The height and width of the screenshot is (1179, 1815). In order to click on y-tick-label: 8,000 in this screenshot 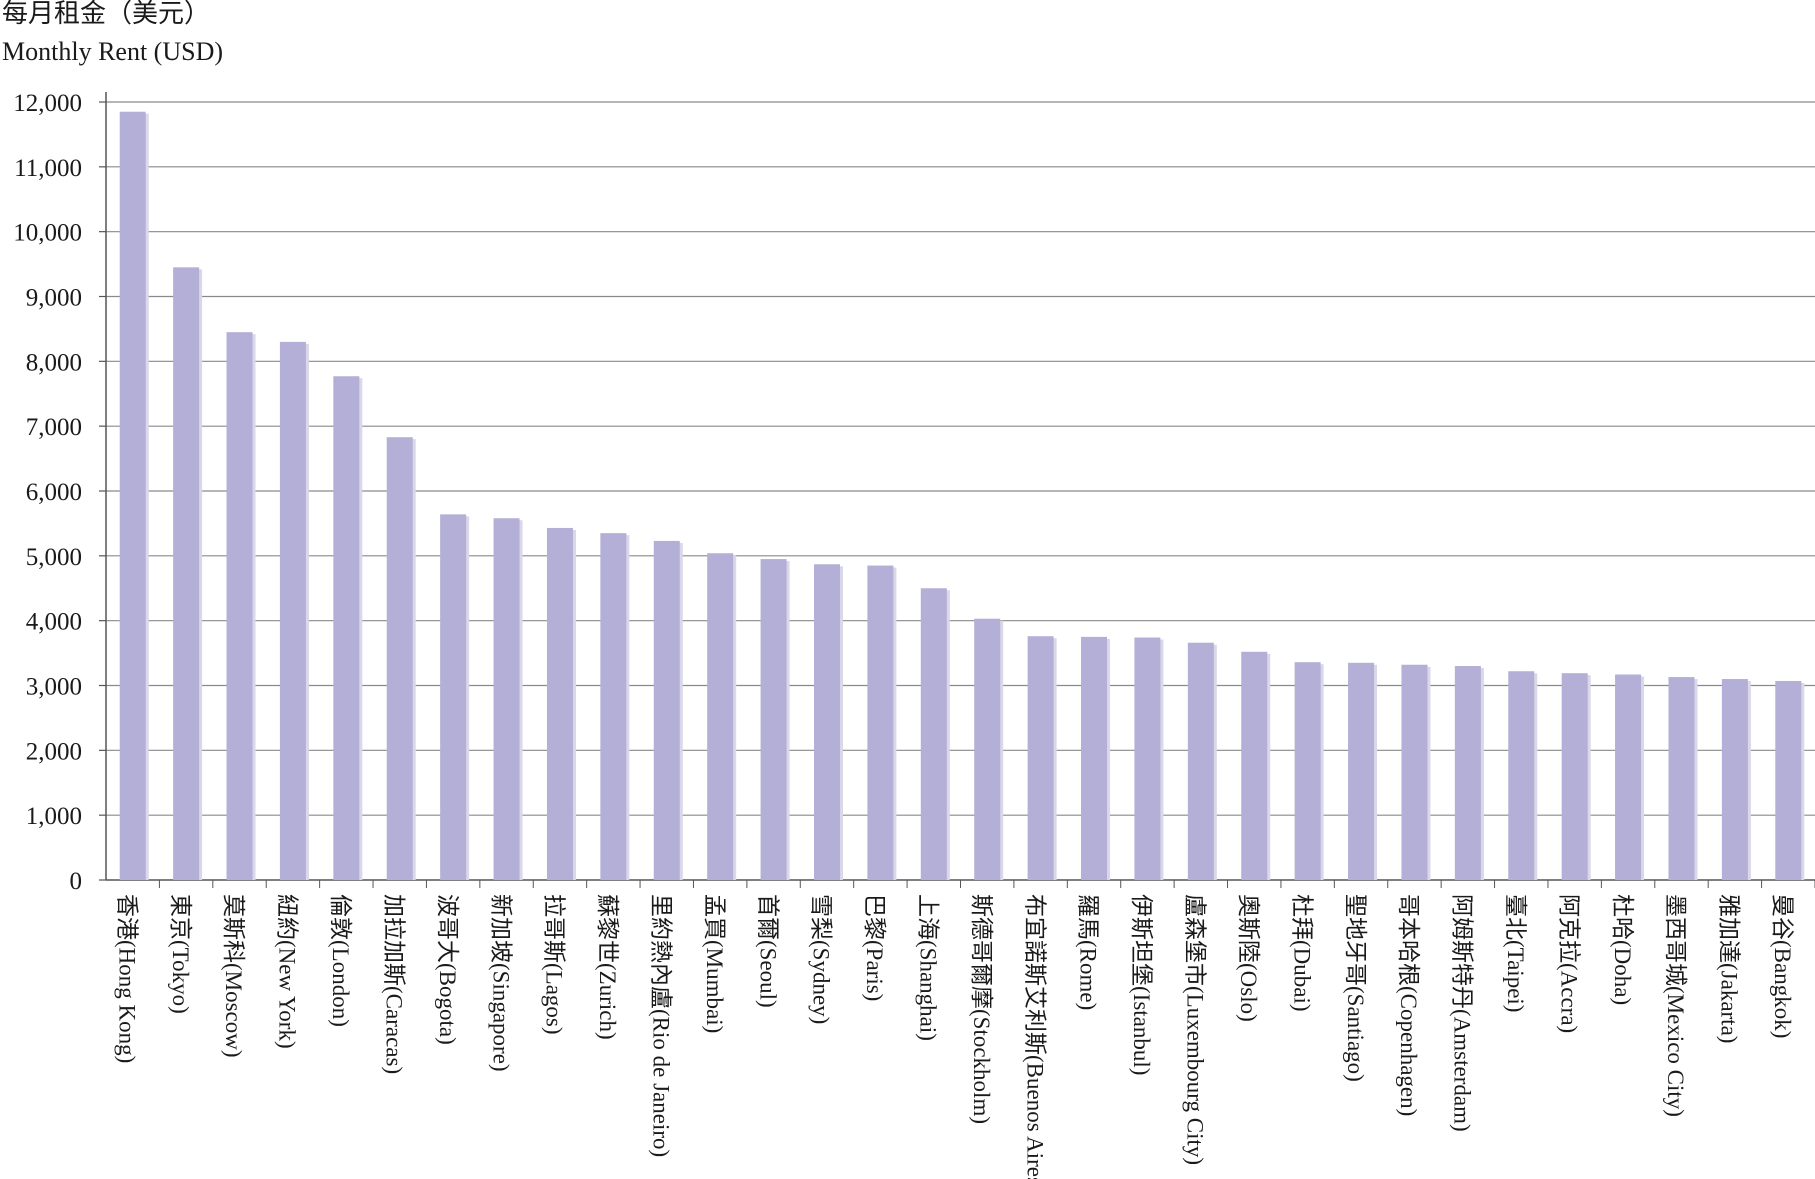, I will do `click(54, 362)`.